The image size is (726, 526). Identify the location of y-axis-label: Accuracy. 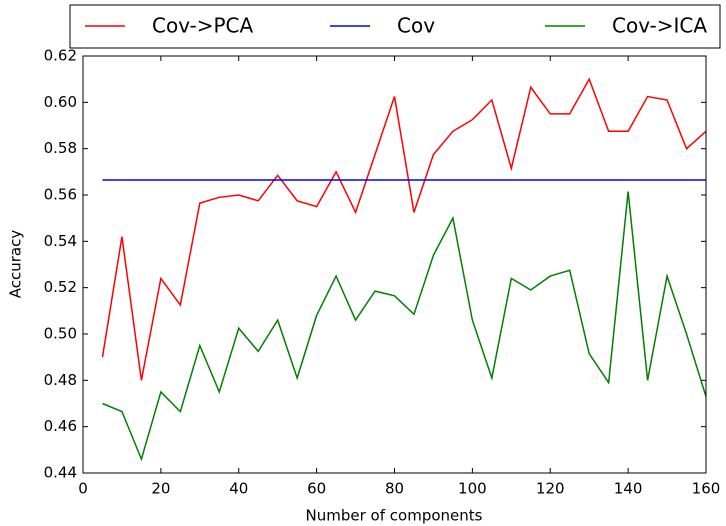
(16, 264).